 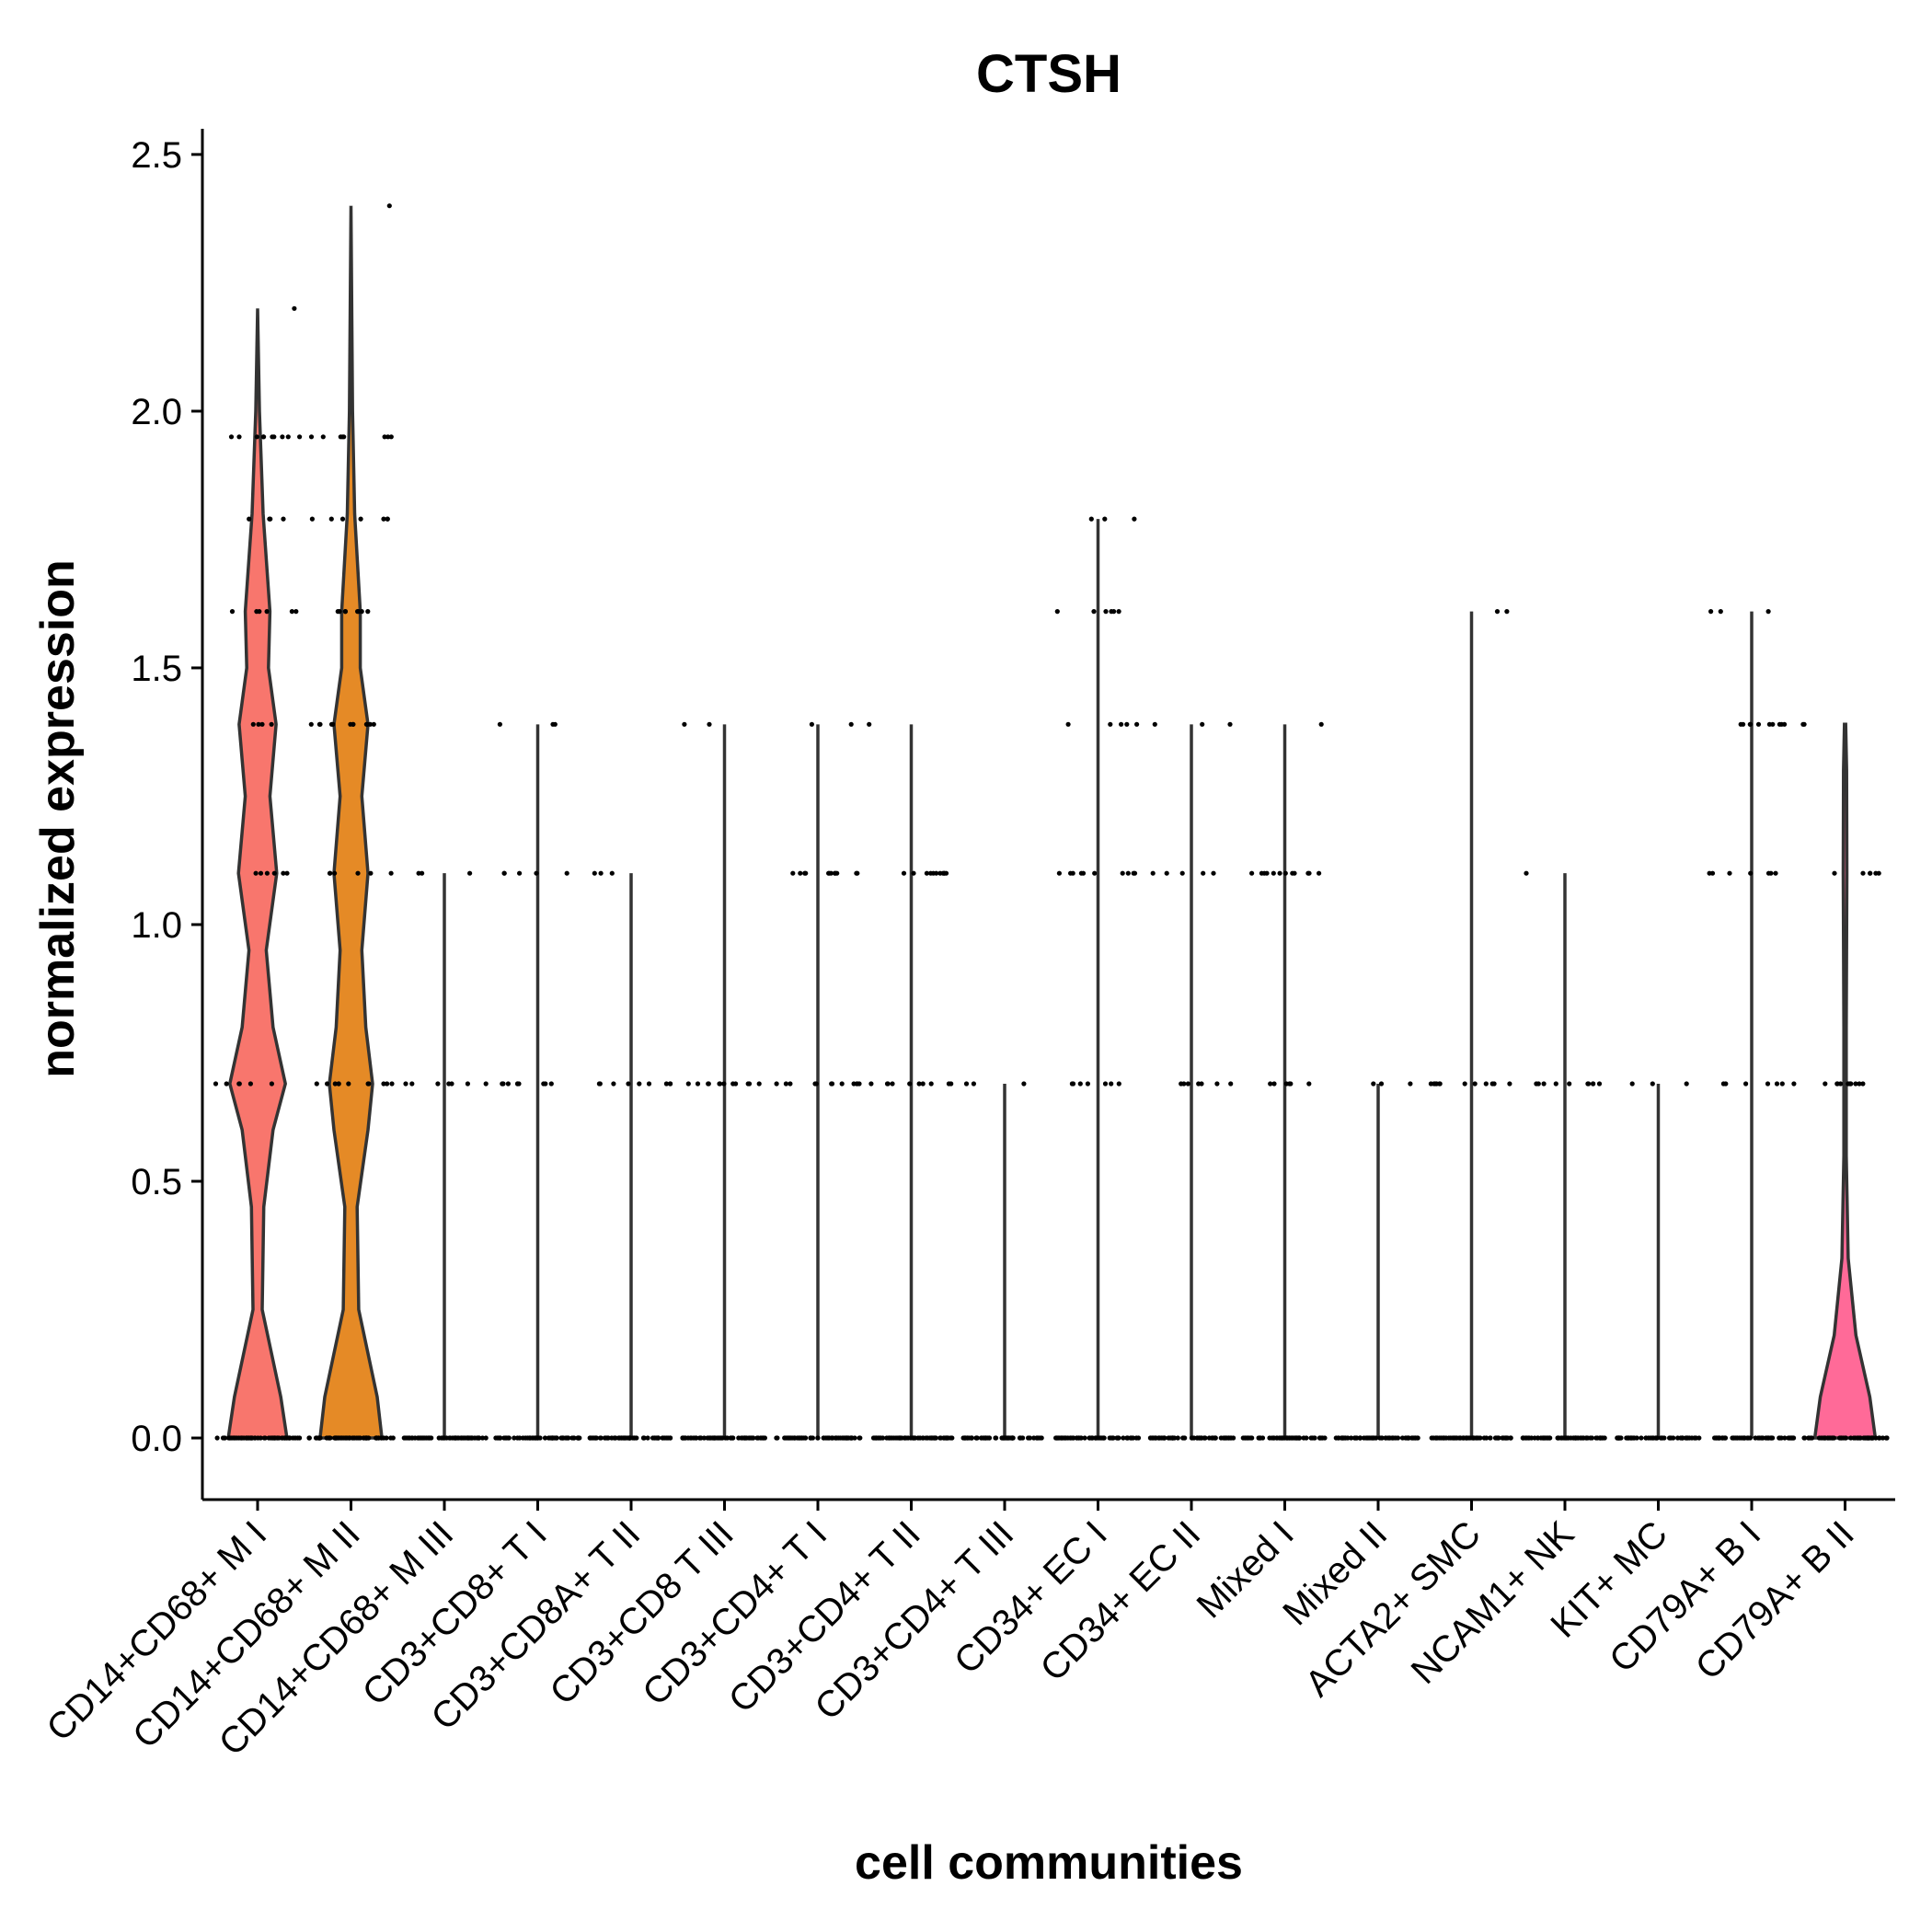 What do you see at coordinates (156, 1439) in the screenshot?
I see `y-tick-label: 0.0` at bounding box center [156, 1439].